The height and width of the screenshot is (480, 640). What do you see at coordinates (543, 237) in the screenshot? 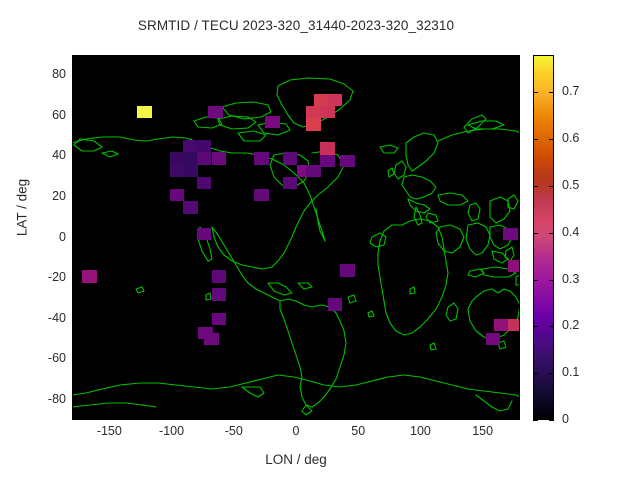
I see `colorbar` at bounding box center [543, 237].